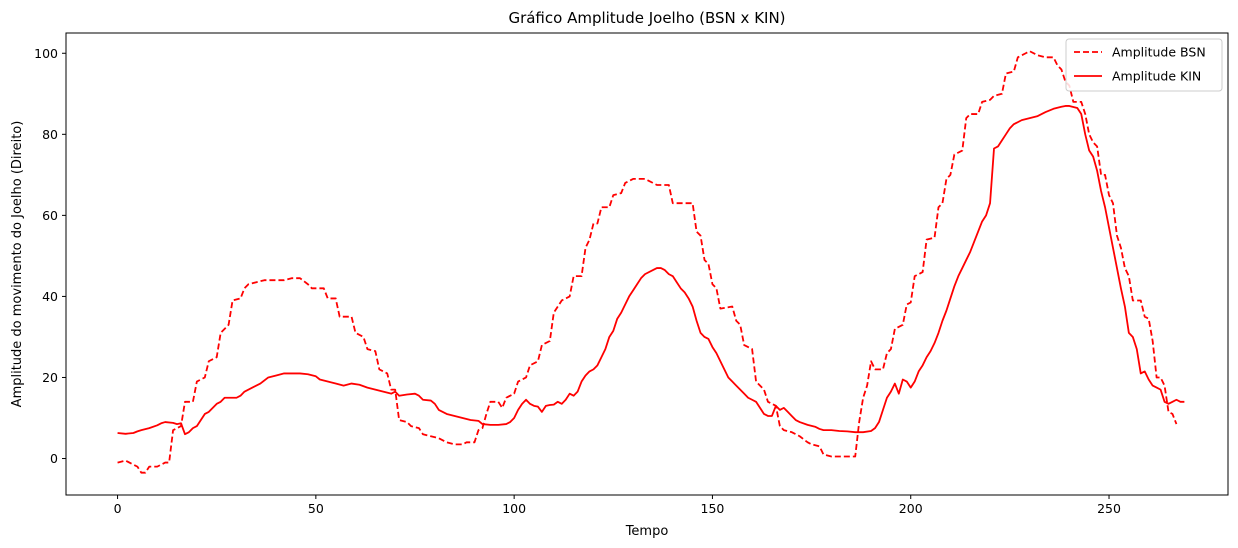  What do you see at coordinates (118, 508) in the screenshot?
I see `x-tick-label: 0` at bounding box center [118, 508].